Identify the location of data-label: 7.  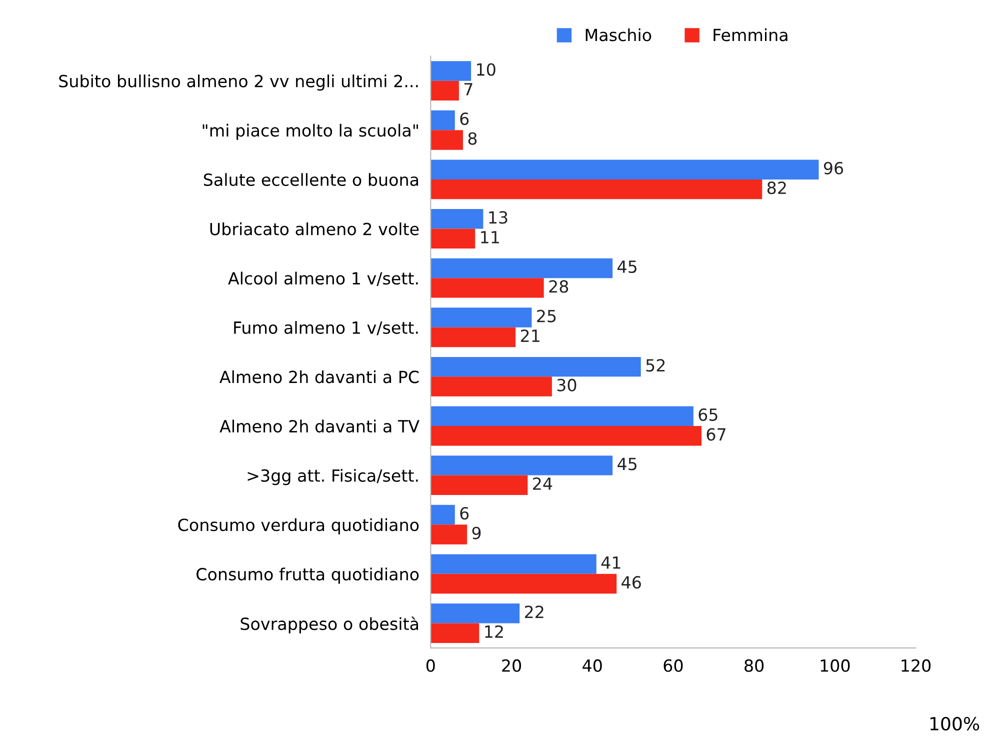
(468, 89).